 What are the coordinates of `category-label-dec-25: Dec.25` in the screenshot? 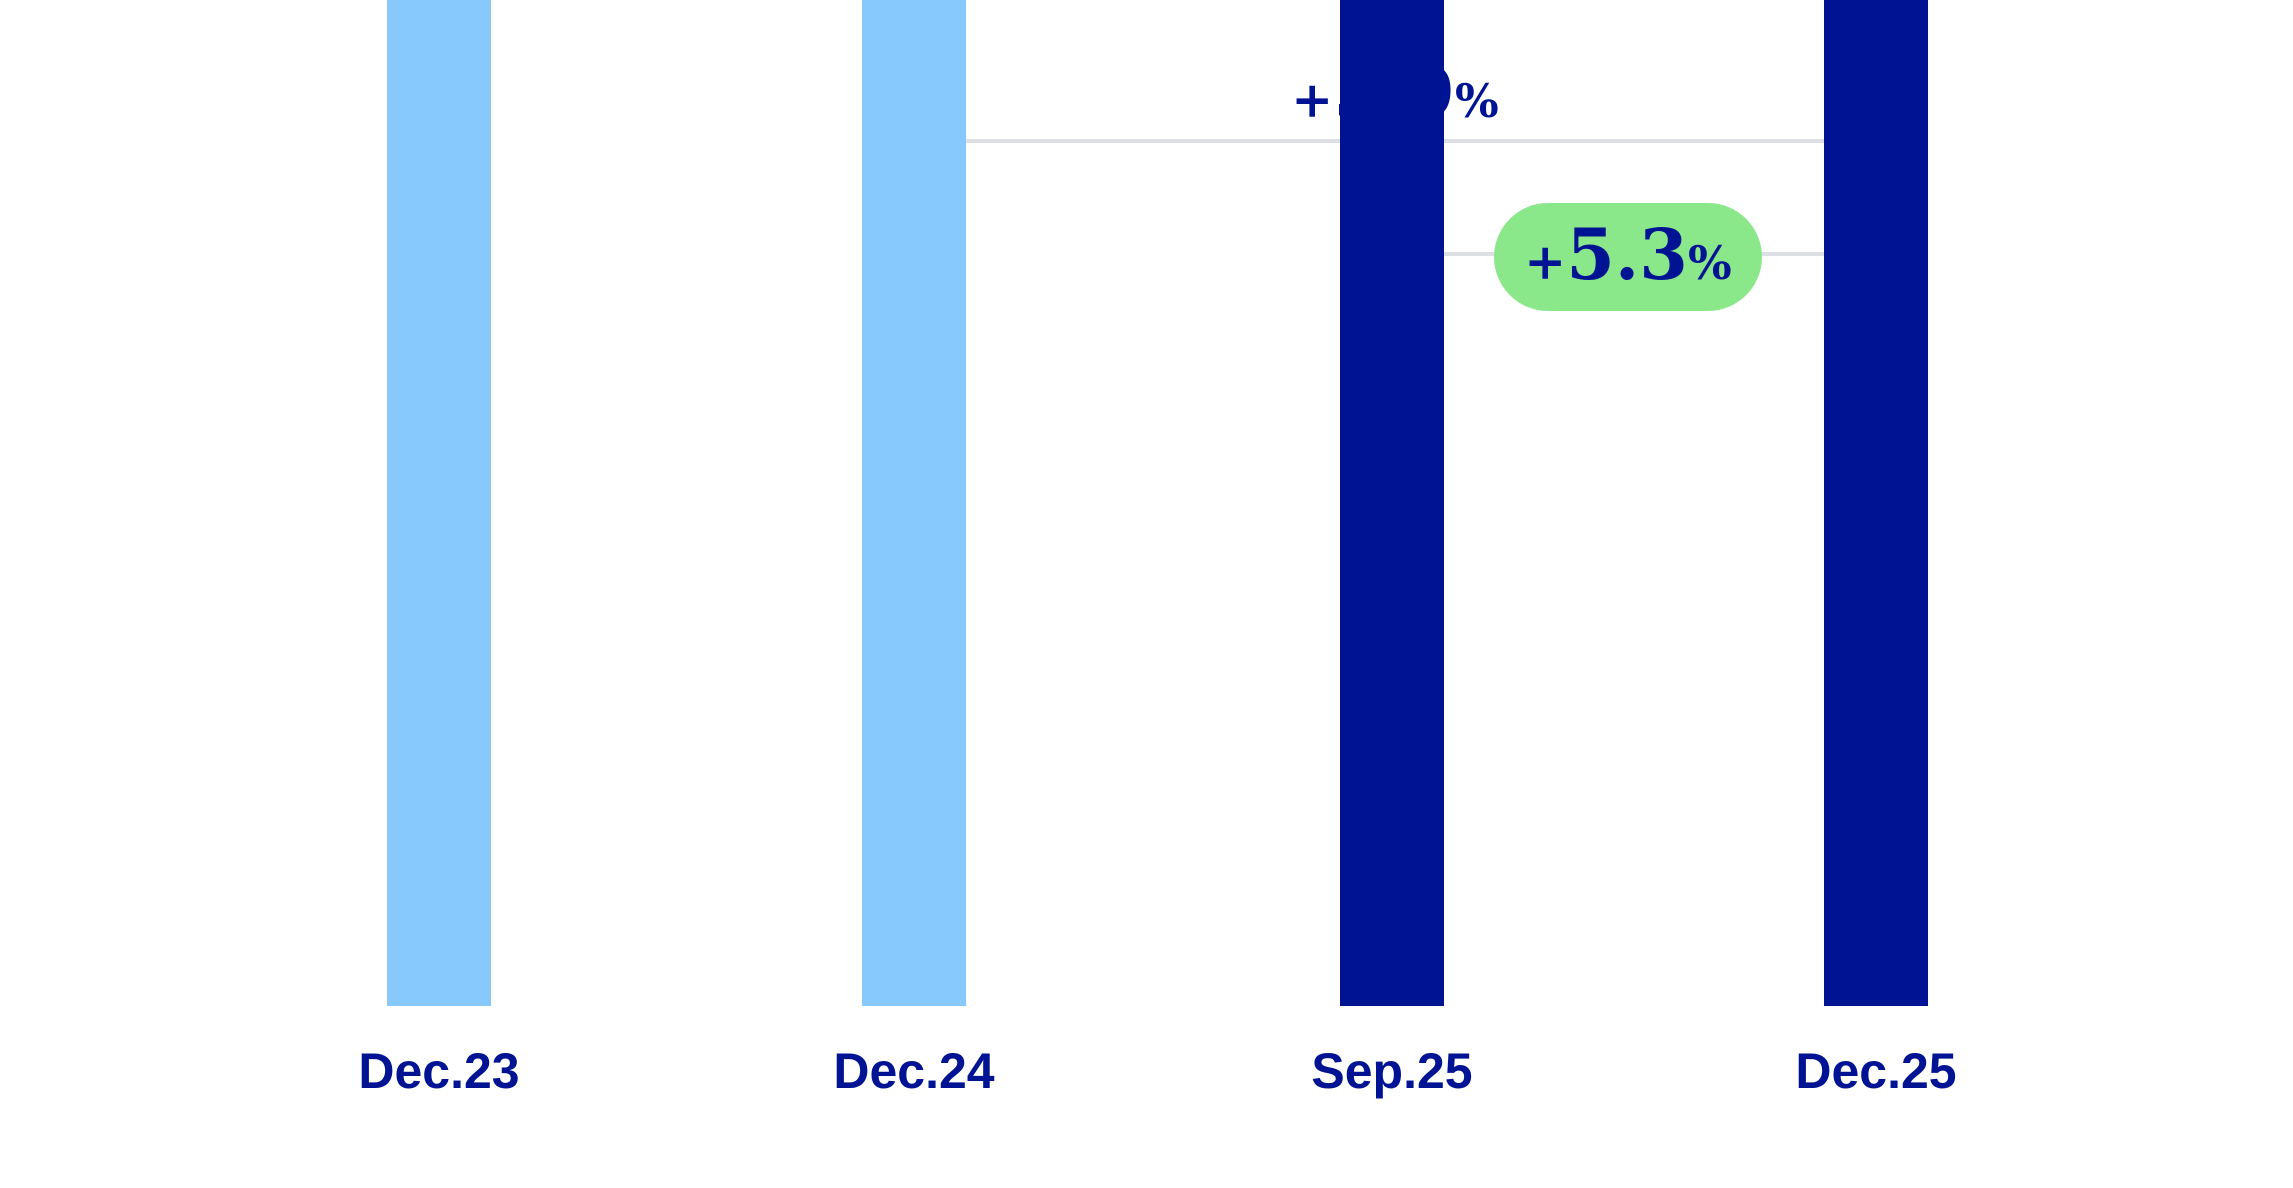 It's located at (1875, 1071).